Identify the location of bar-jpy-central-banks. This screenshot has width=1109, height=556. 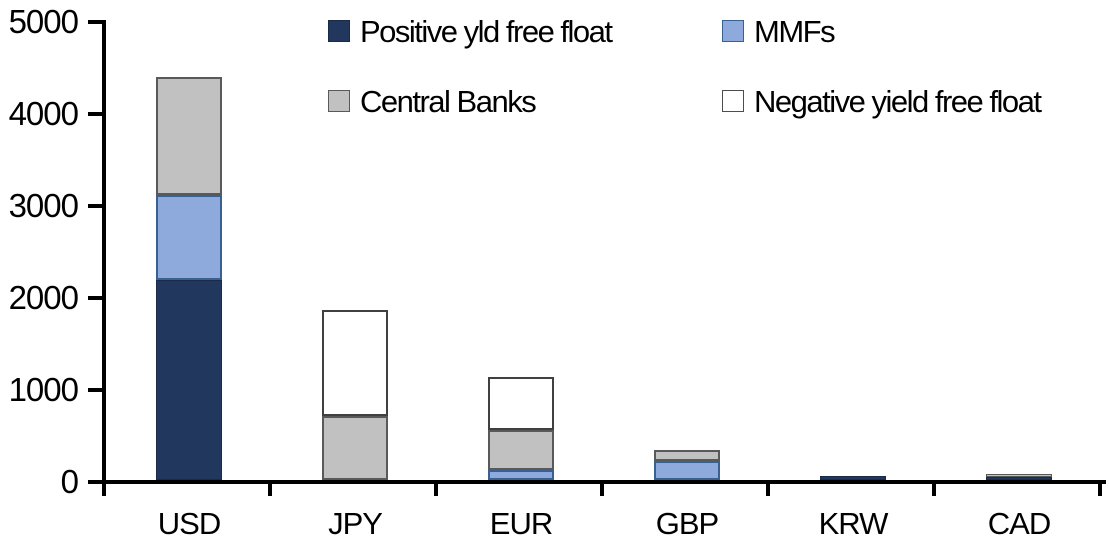
(355, 447).